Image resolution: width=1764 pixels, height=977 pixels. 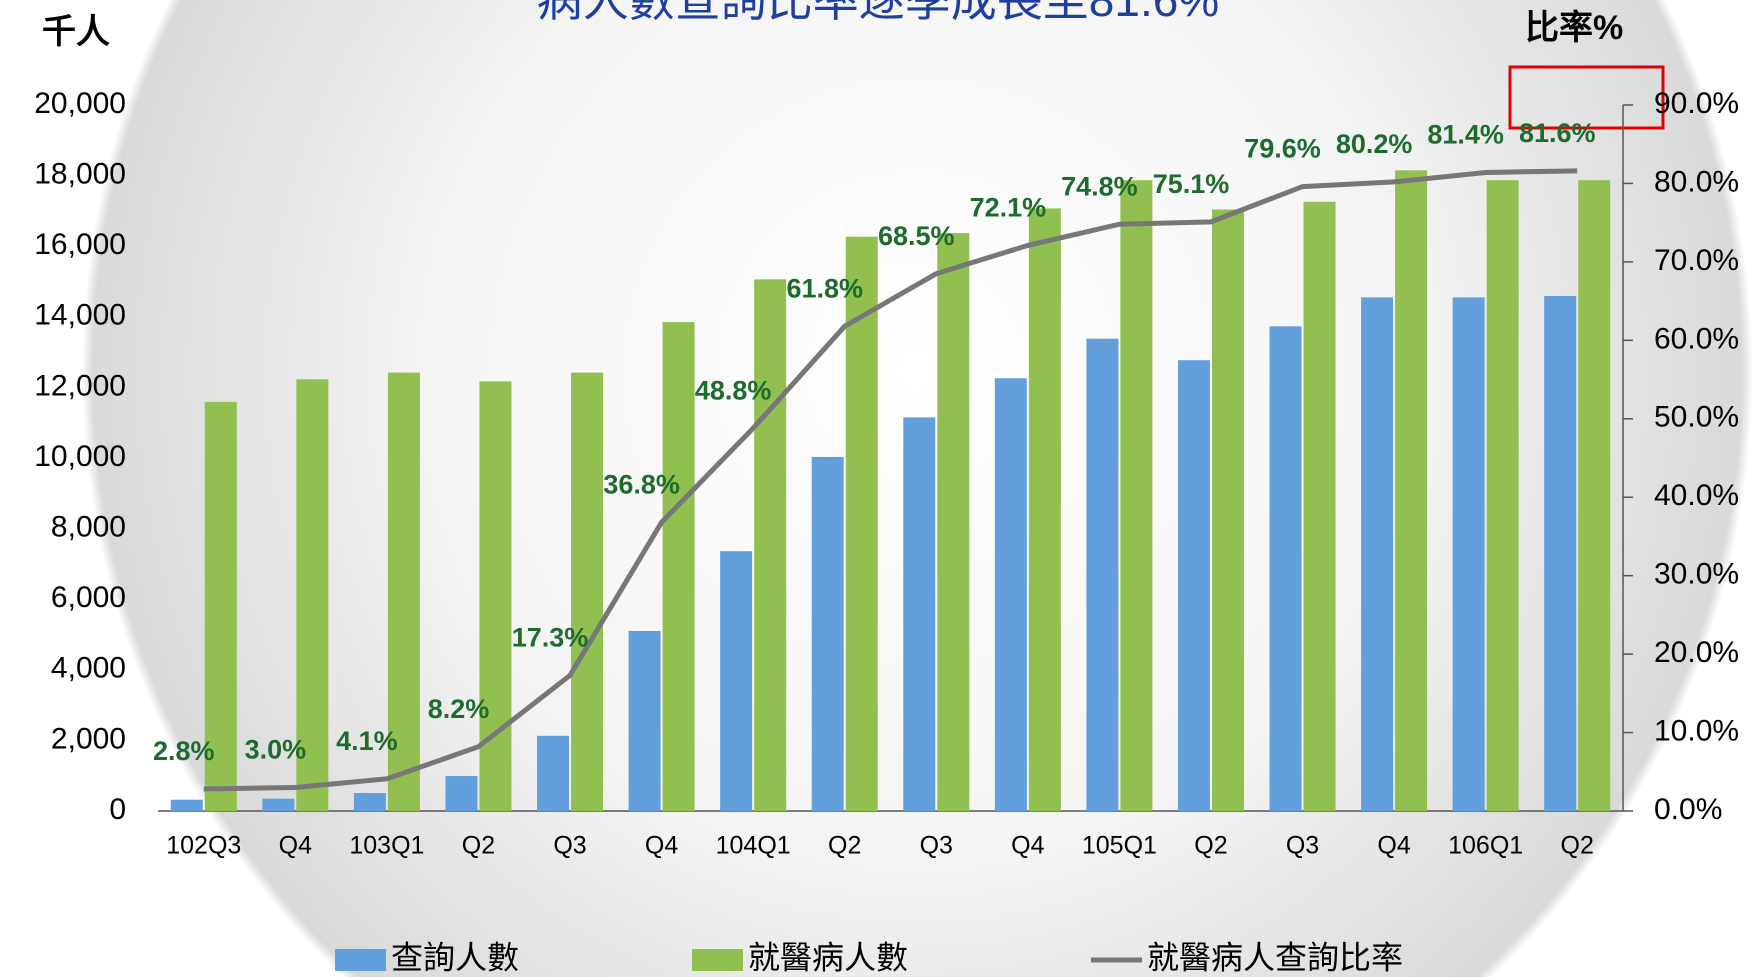 I want to click on y2-tick-label: 10.0%, so click(x=1696, y=730).